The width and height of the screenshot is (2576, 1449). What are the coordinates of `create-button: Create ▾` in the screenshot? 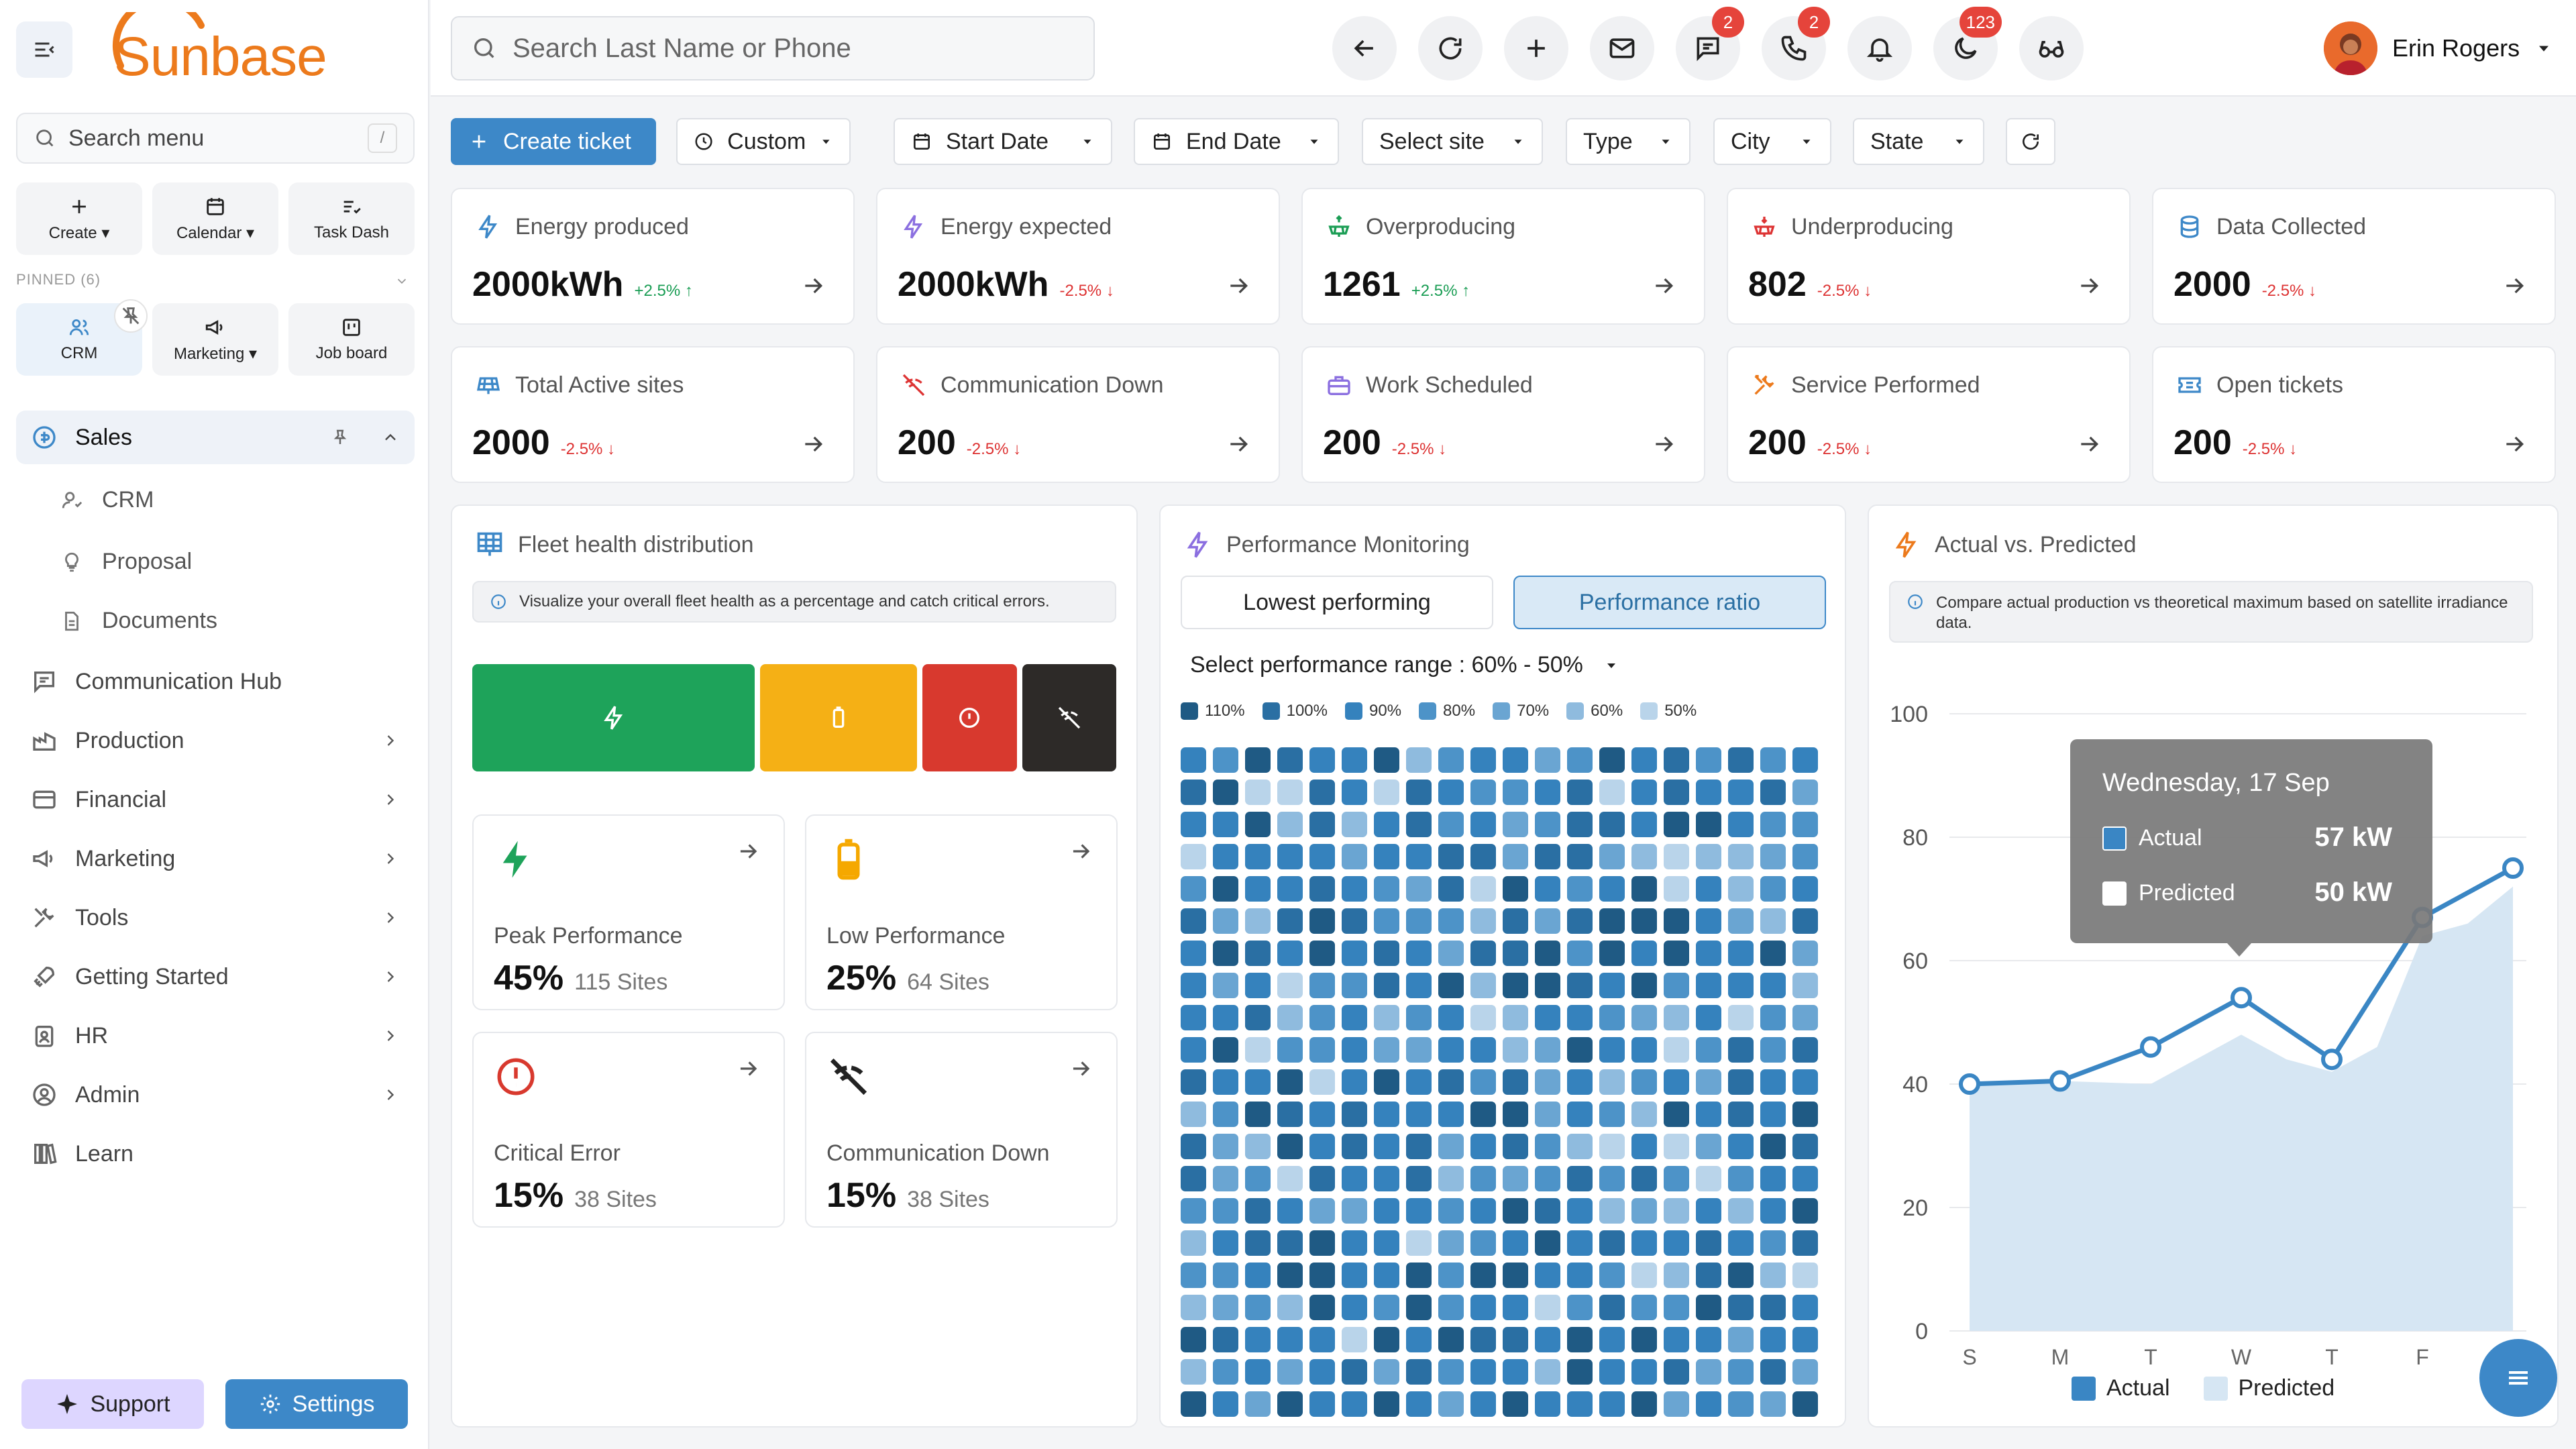 It's located at (79, 218).